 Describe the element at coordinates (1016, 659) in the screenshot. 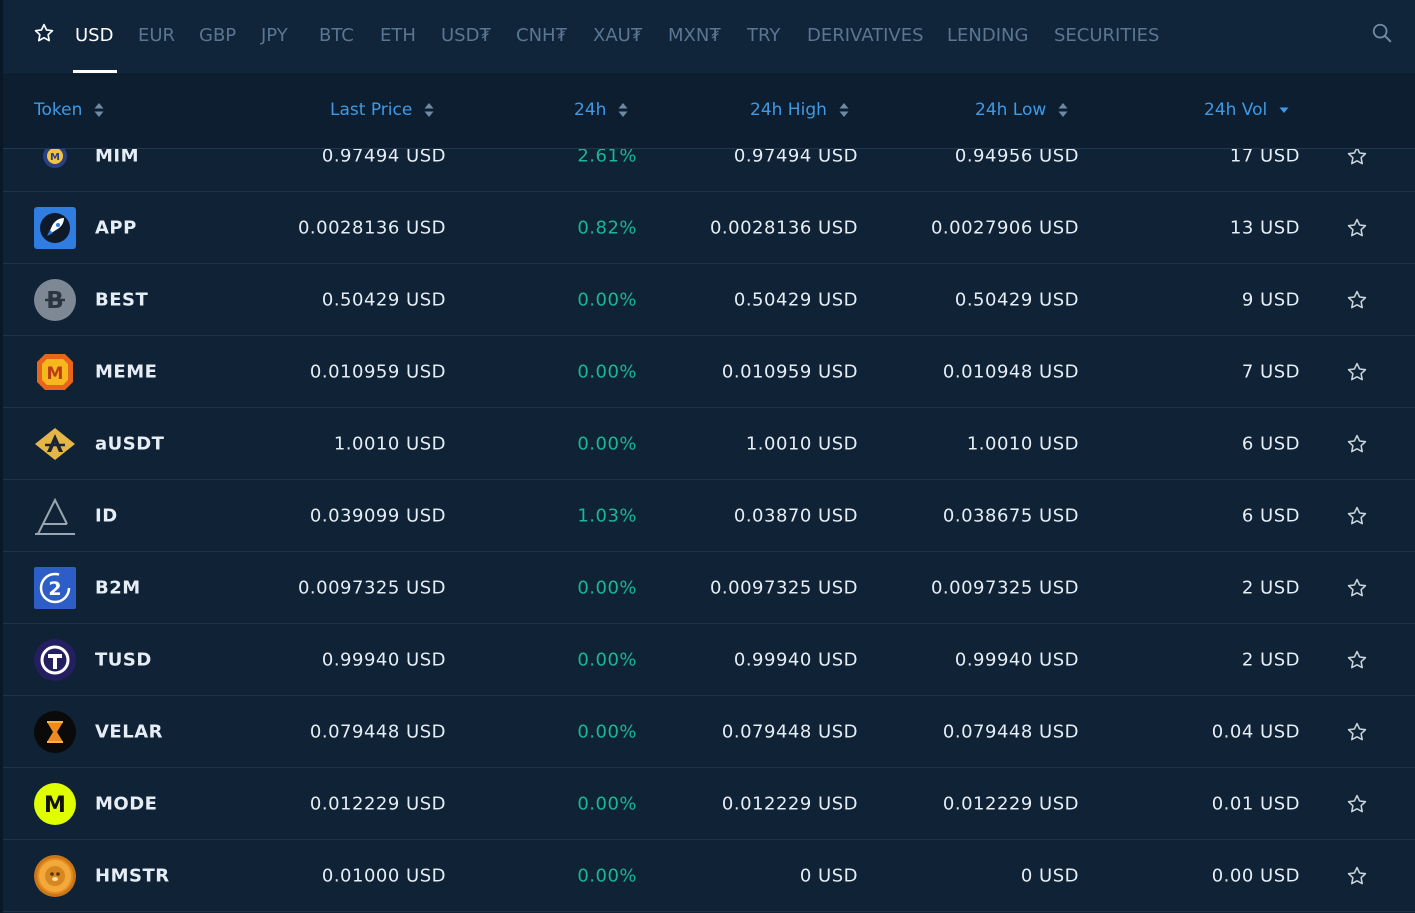

I see `low-24h: 0.99940 USD` at that location.